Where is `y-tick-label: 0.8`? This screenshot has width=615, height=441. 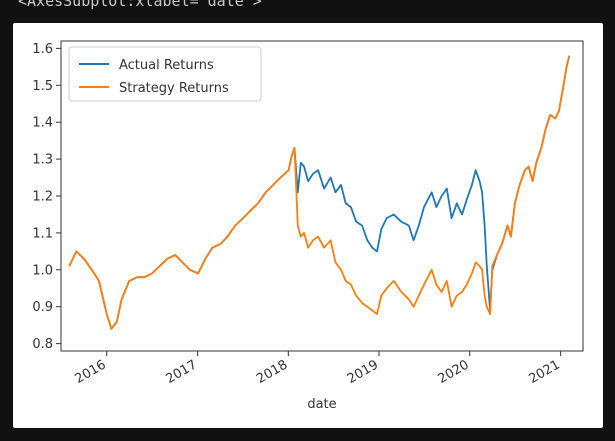 y-tick-label: 0.8 is located at coordinates (42, 344).